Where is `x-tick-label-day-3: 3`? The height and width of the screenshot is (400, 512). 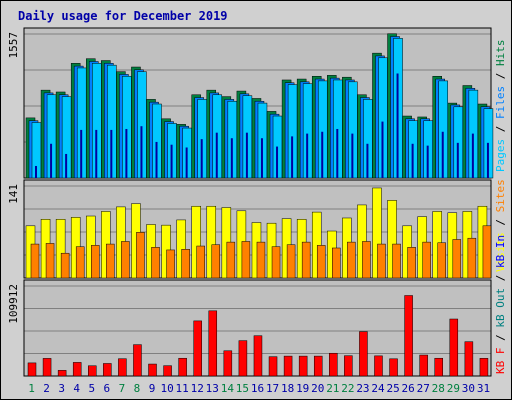
x-tick-label-day-3: 3 is located at coordinates (61, 388).